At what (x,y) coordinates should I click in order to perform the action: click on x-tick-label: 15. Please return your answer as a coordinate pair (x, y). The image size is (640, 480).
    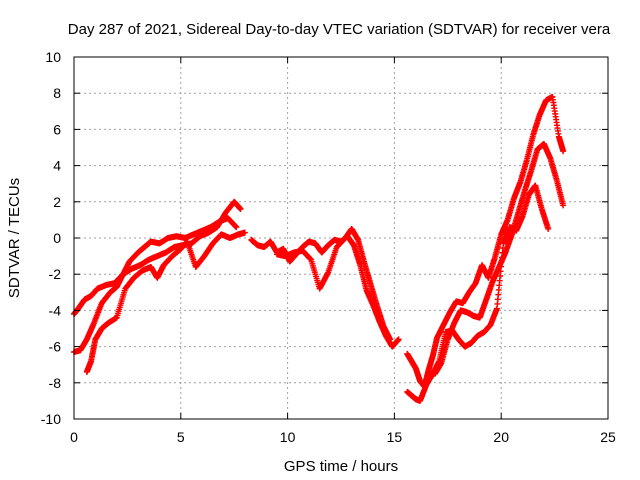
    Looking at the image, I should click on (395, 437).